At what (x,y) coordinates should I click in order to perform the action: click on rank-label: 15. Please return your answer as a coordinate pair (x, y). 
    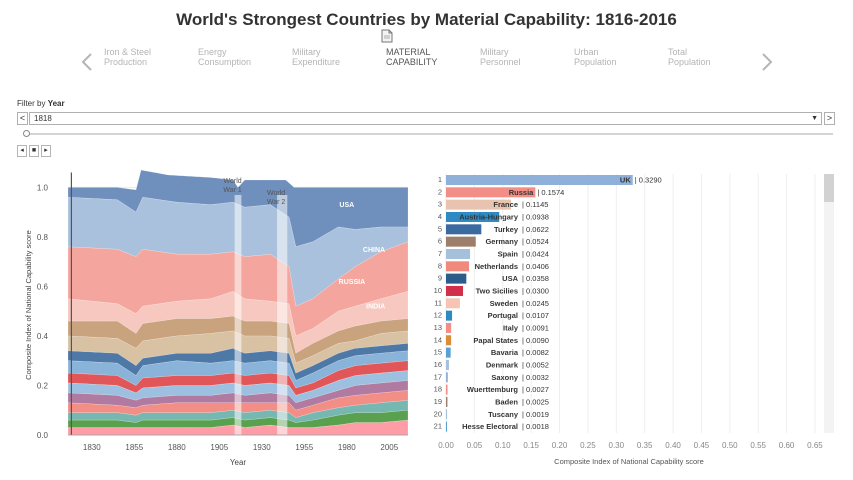
    Looking at the image, I should click on (438, 352).